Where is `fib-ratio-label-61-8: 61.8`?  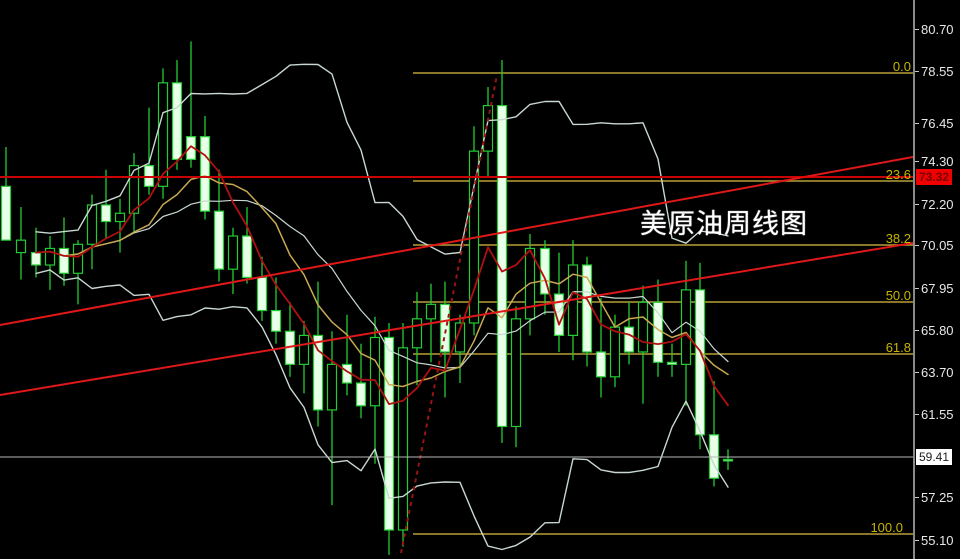 fib-ratio-label-61-8: 61.8 is located at coordinates (898, 347).